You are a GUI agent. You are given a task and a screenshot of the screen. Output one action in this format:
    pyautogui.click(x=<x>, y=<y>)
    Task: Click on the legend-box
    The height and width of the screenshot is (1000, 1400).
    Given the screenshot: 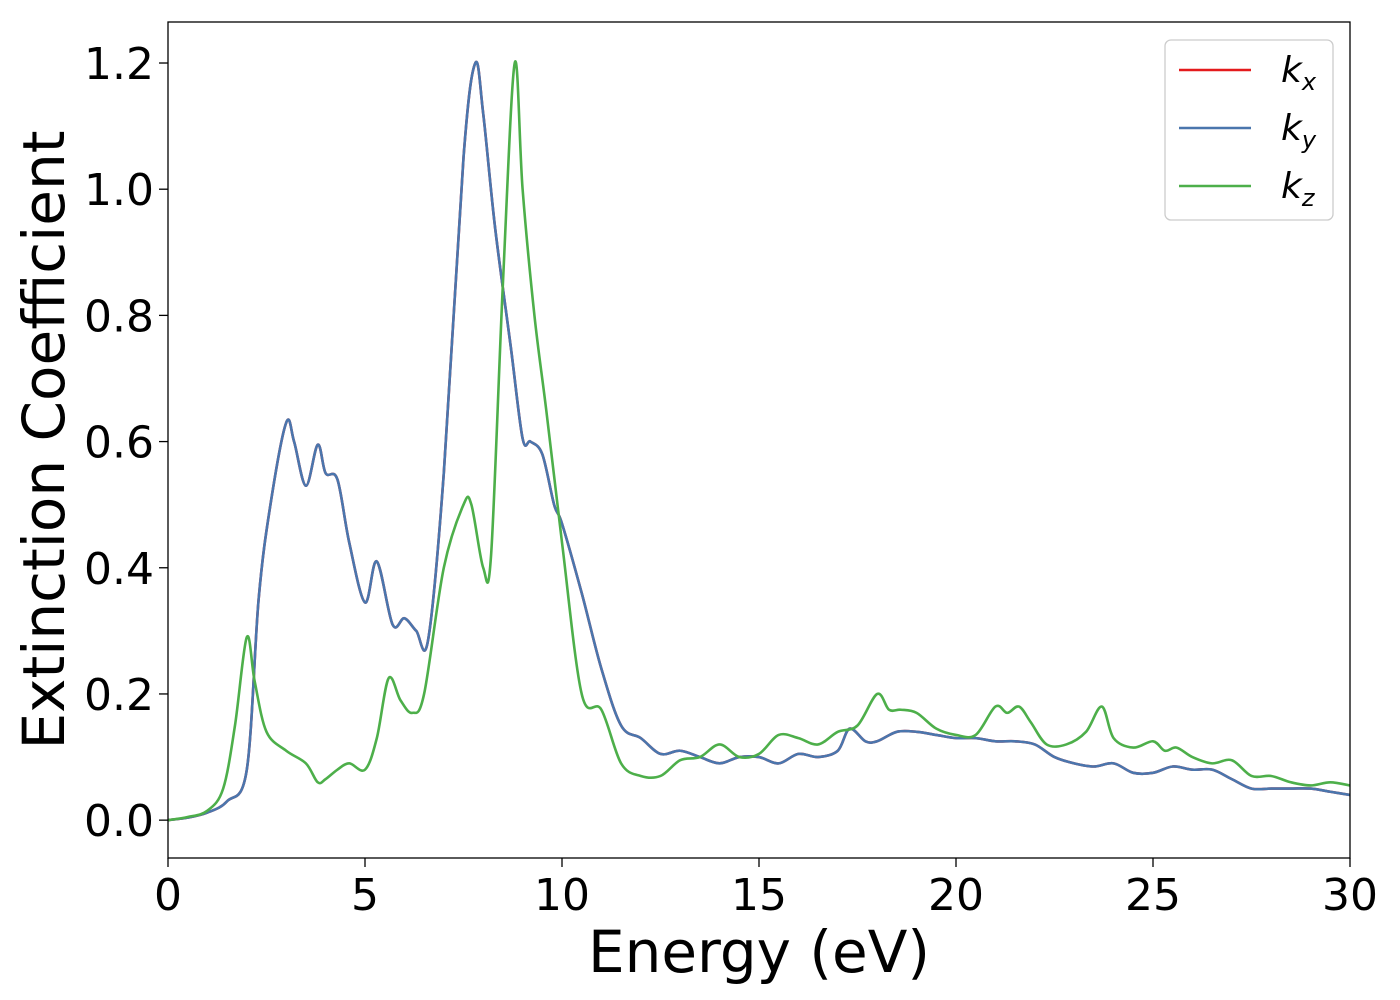 What is the action you would take?
    pyautogui.click(x=1249, y=130)
    